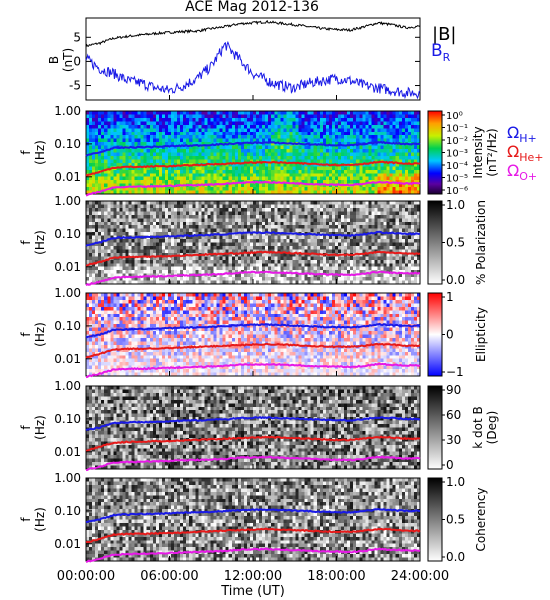  I want to click on panel-ellipticity: 1.00 0.10 0.01 f (Hz) 1 0 −1 Ellipticity, so click(253, 332).